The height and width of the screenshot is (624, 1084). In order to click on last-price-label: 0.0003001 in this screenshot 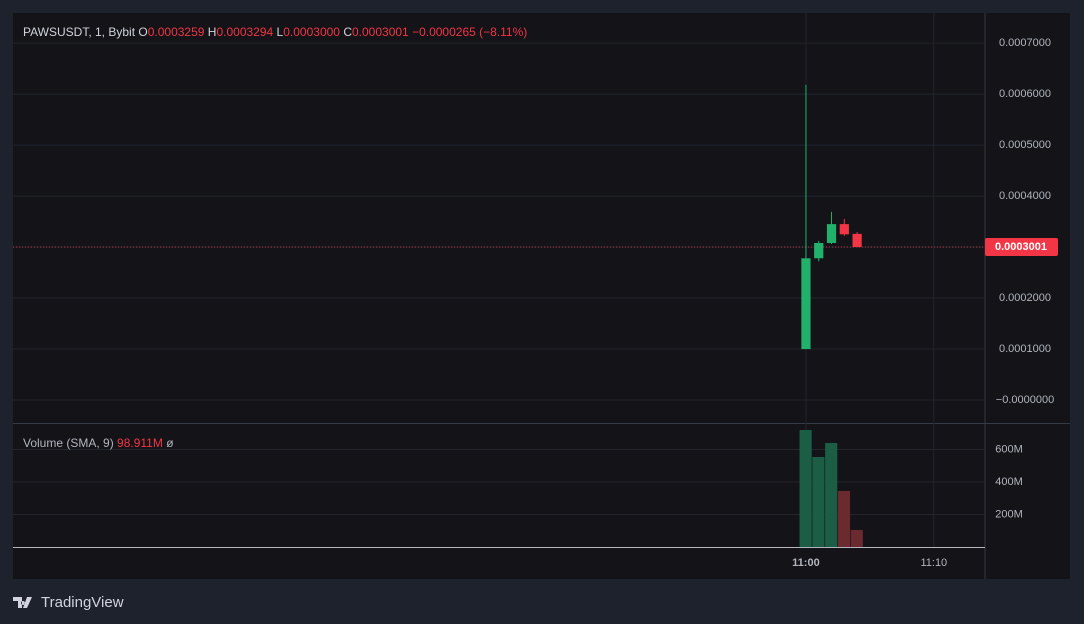, I will do `click(1021, 247)`.